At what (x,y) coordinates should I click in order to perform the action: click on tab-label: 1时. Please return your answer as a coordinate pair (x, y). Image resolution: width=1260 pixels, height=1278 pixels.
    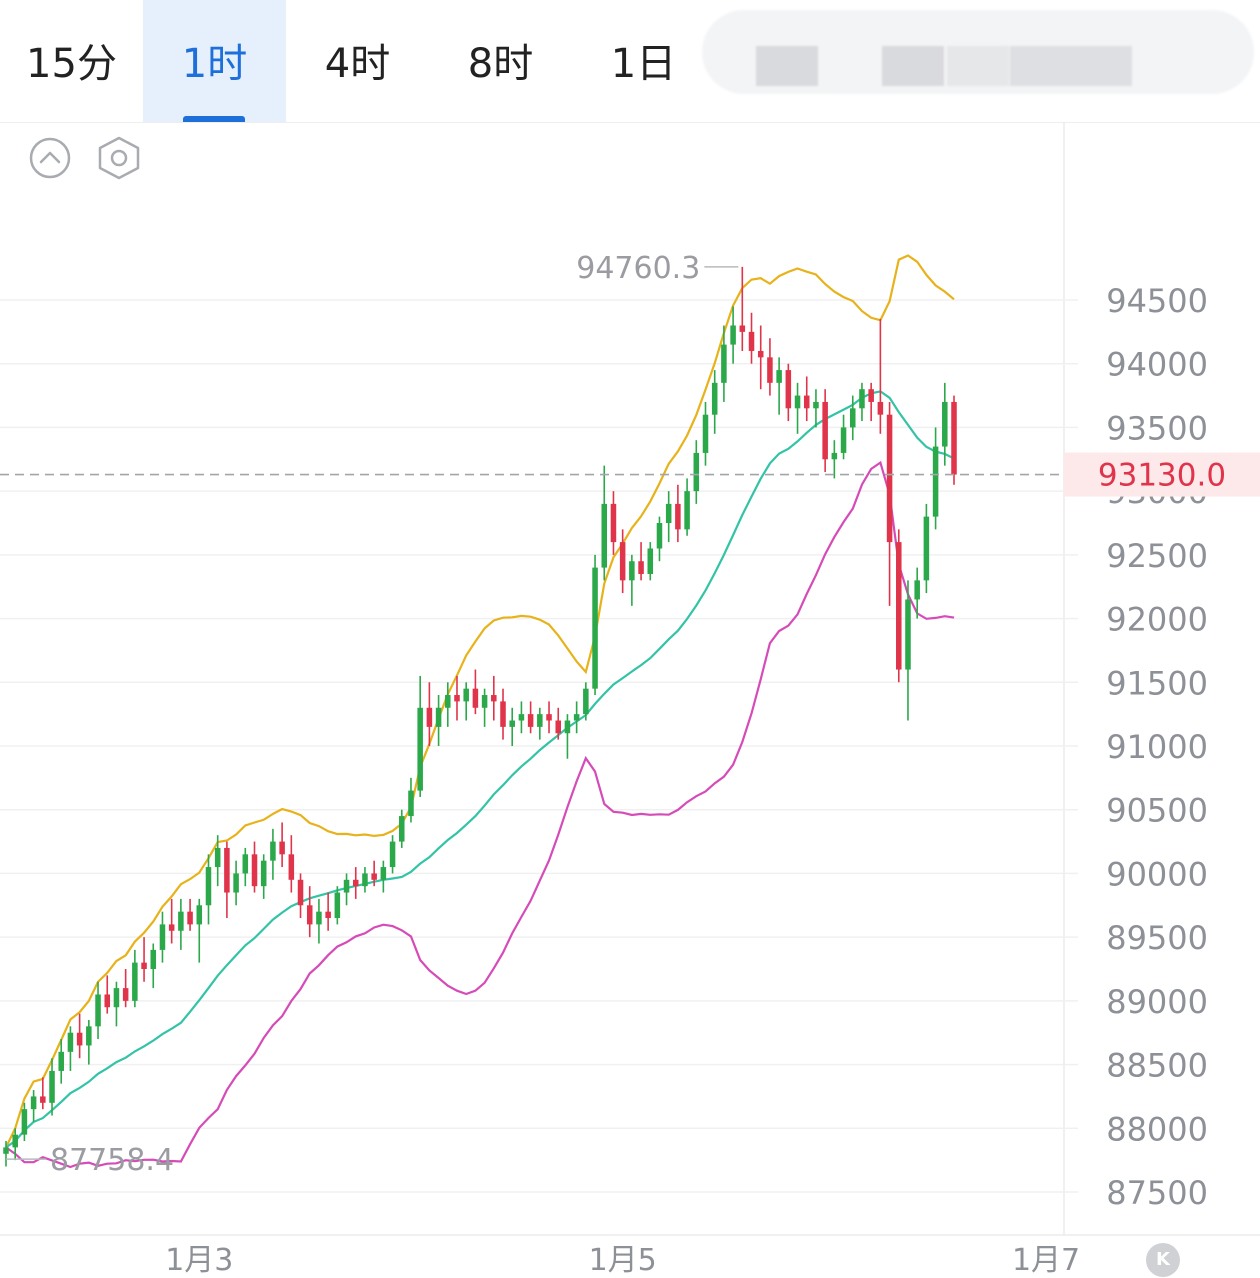
    Looking at the image, I should click on (214, 64).